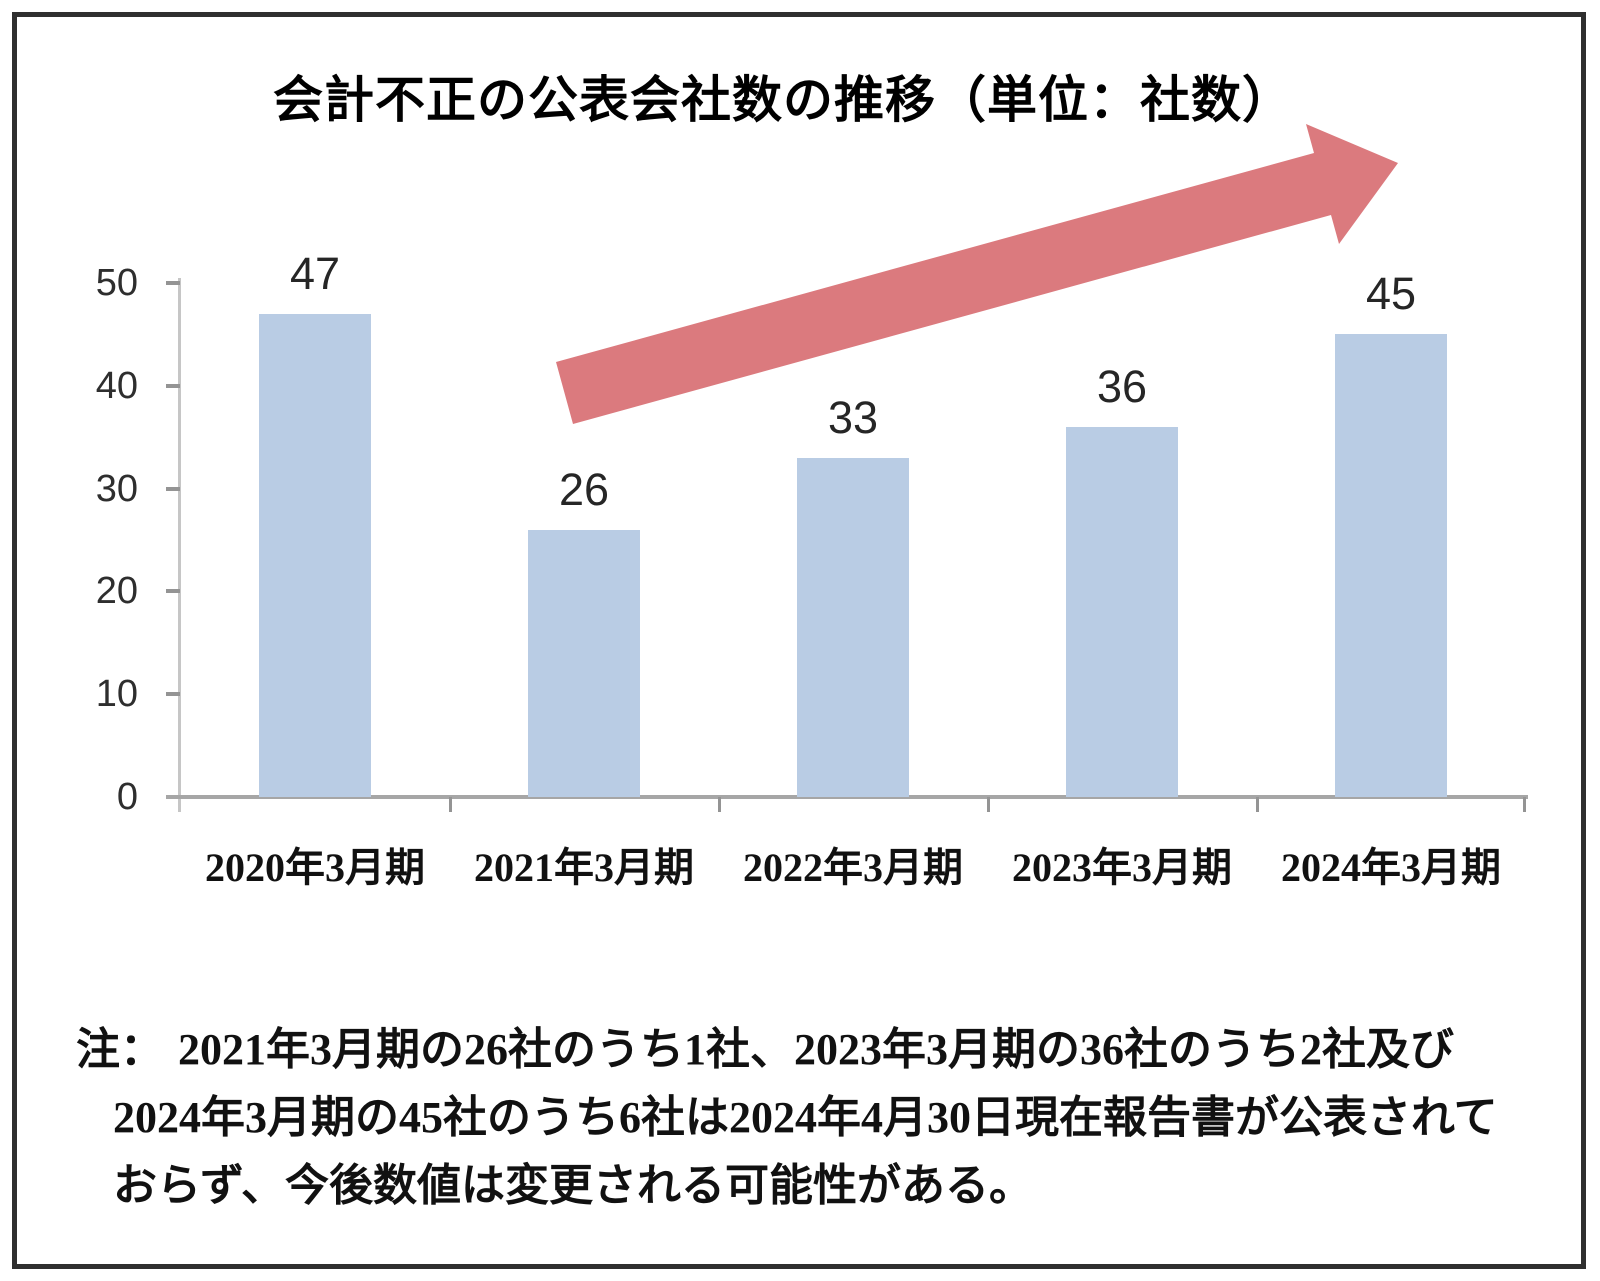  I want to click on y-axis-tick-label: 40, so click(116, 386).